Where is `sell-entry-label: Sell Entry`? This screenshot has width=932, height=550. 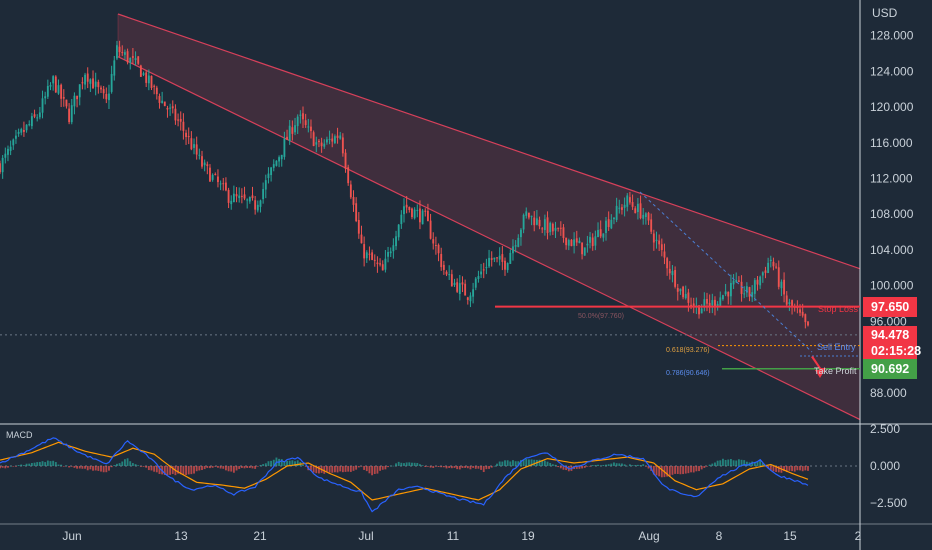 sell-entry-label: Sell Entry is located at coordinates (836, 347).